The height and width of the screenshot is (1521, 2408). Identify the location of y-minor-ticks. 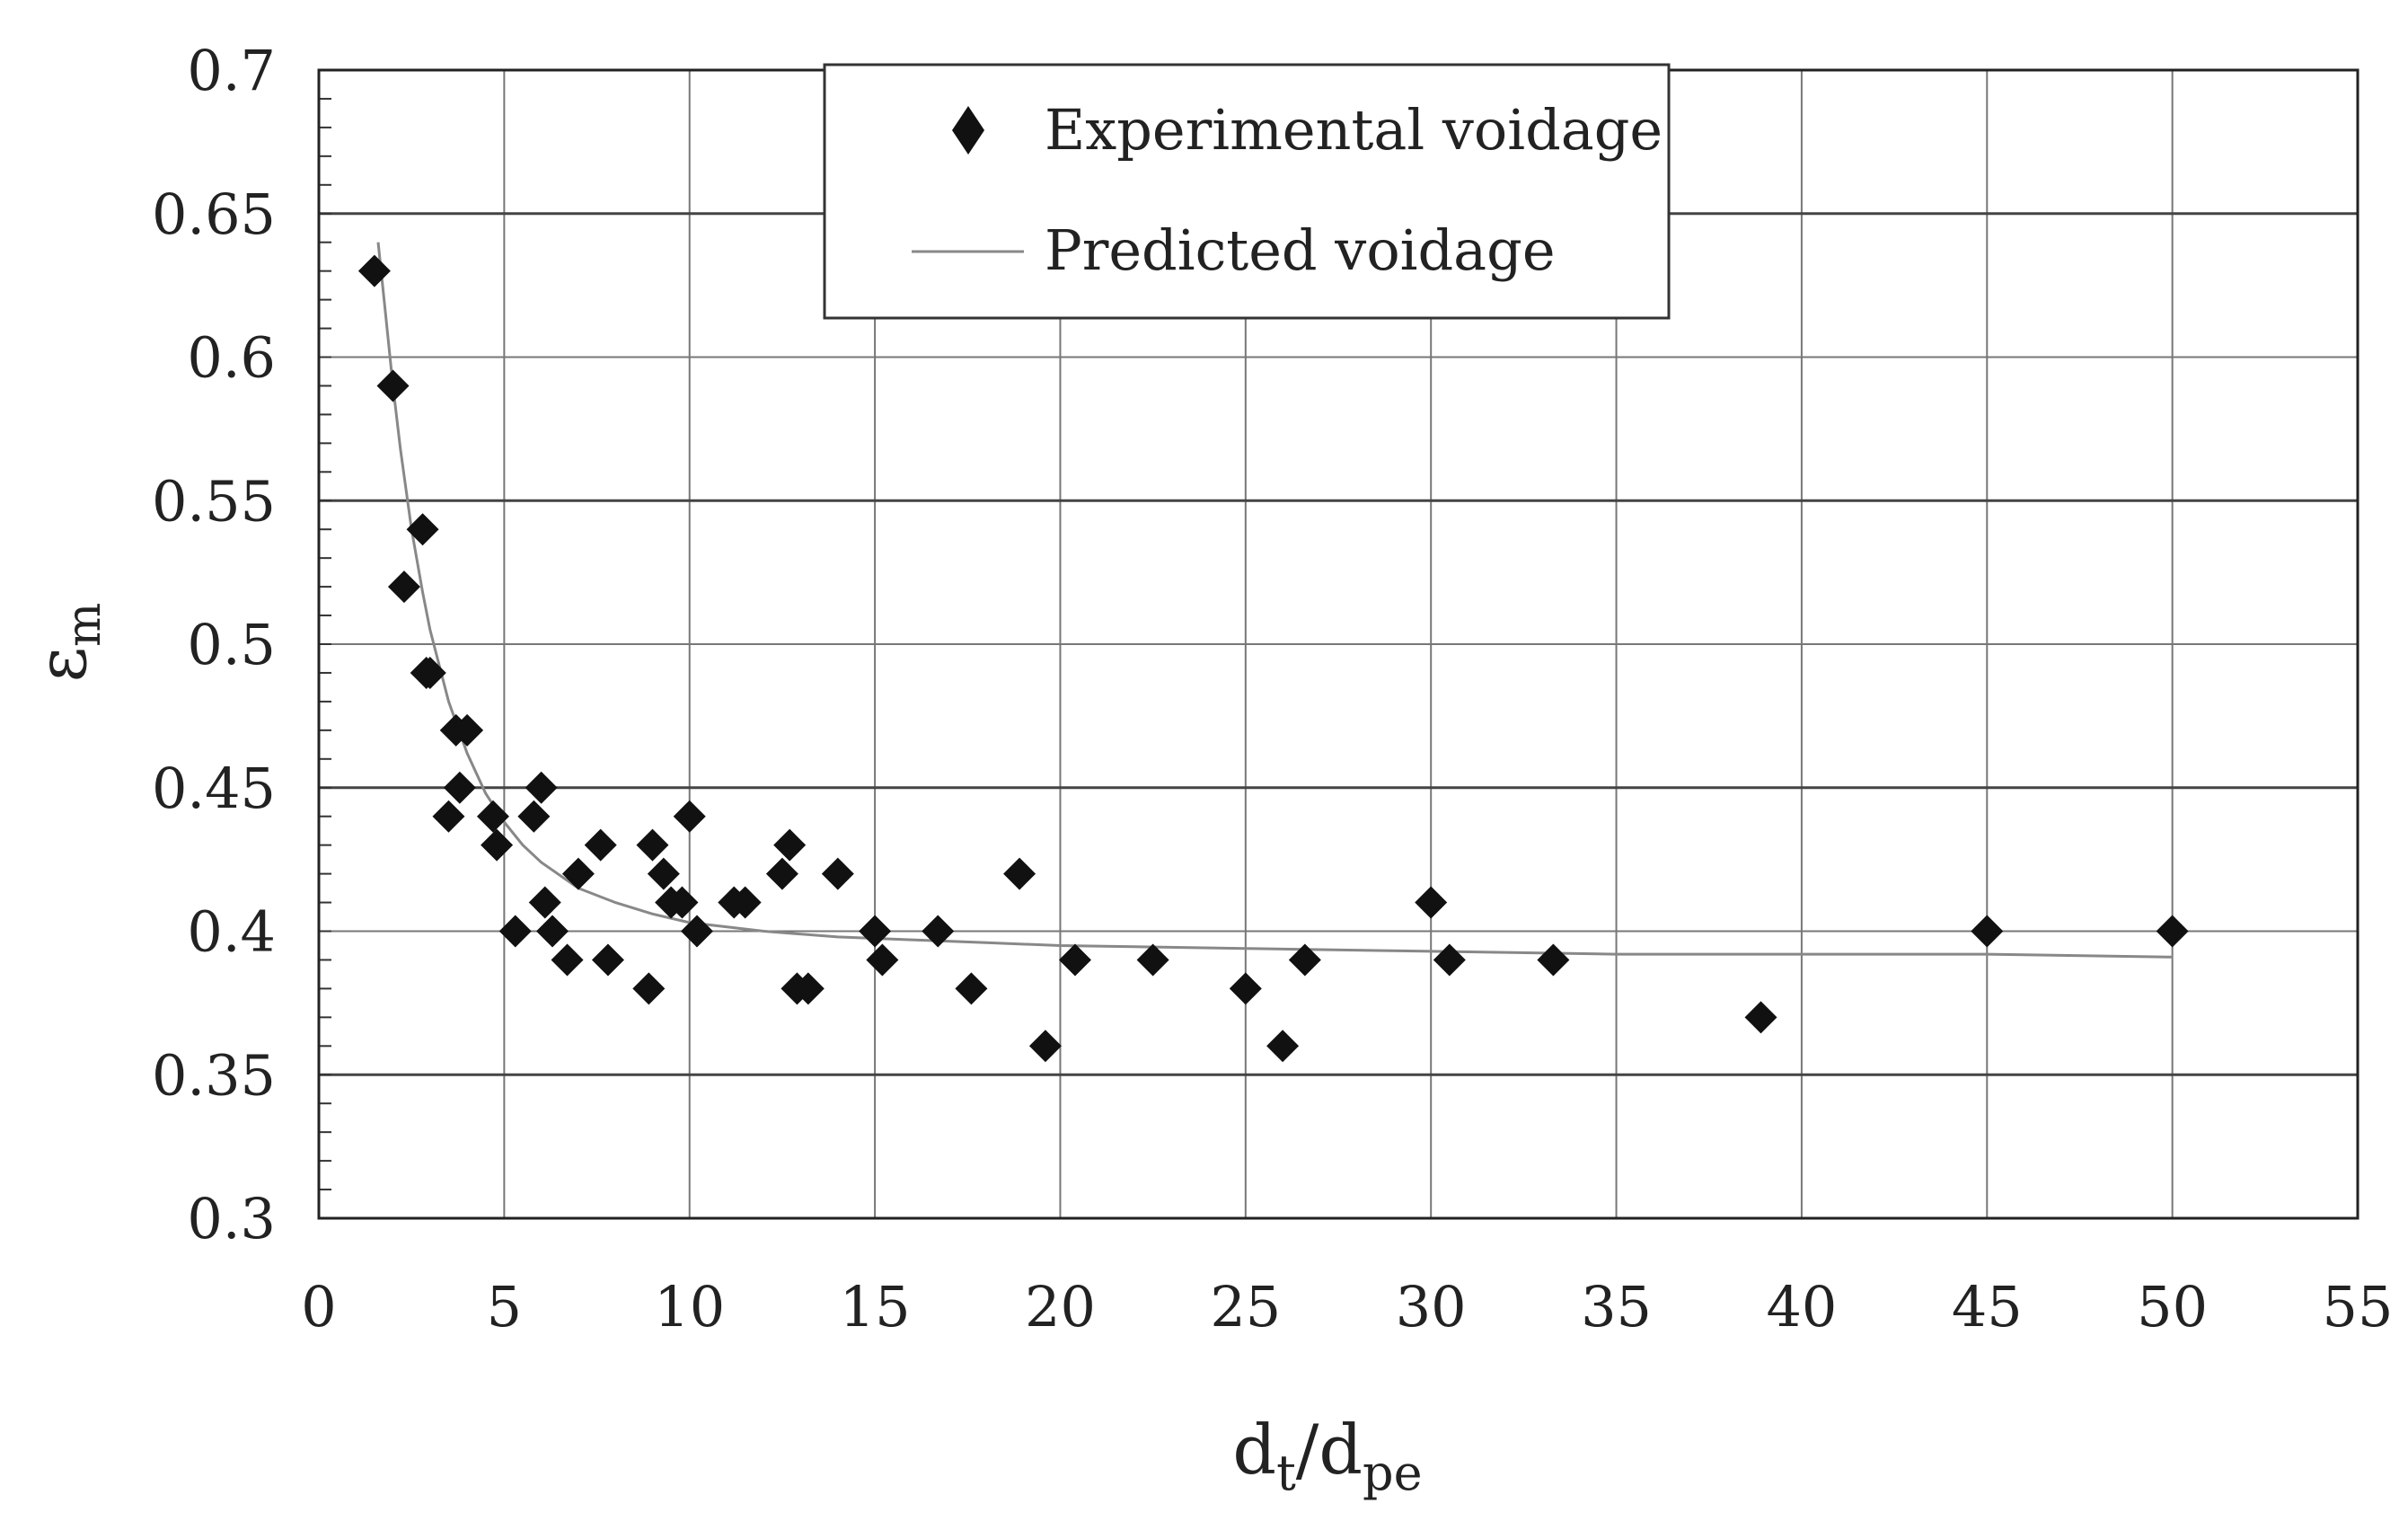
(325, 644).